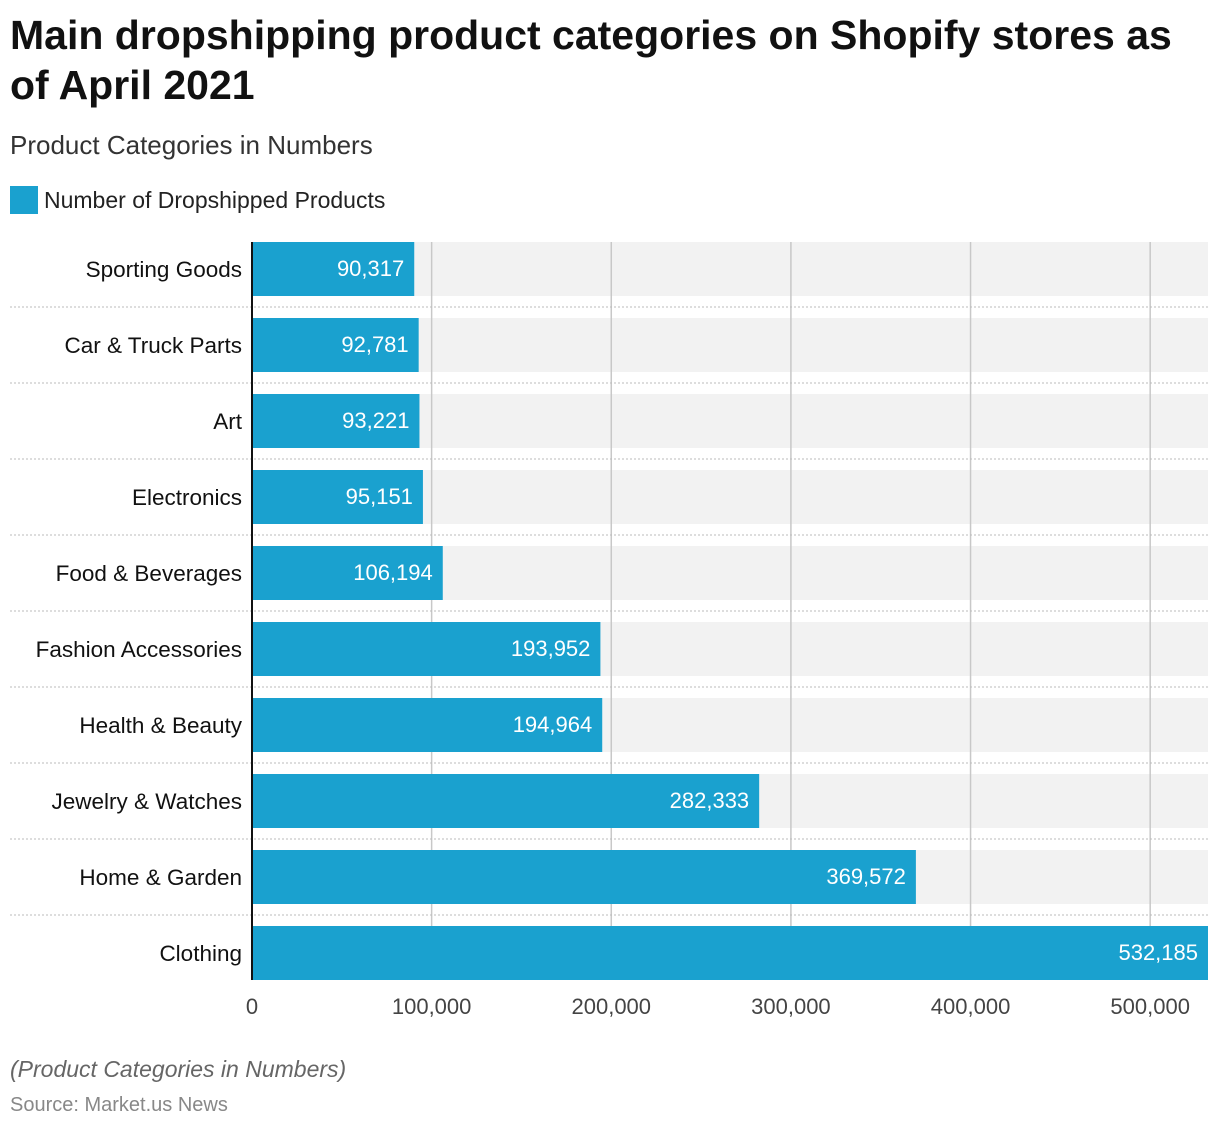 Image resolution: width=1220 pixels, height=1132 pixels. I want to click on data-label: 532,185, so click(1158, 952).